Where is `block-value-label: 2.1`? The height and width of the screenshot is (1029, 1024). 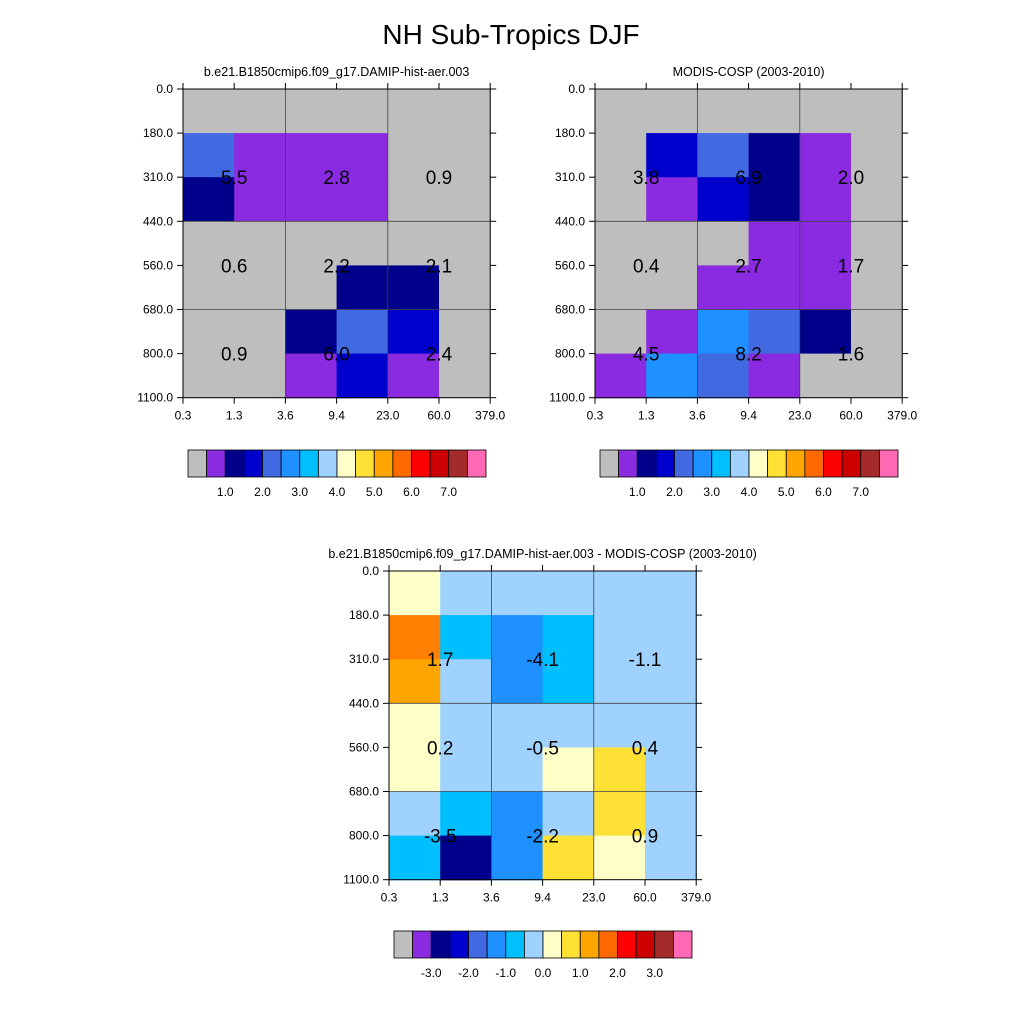
block-value-label: 2.1 is located at coordinates (439, 266).